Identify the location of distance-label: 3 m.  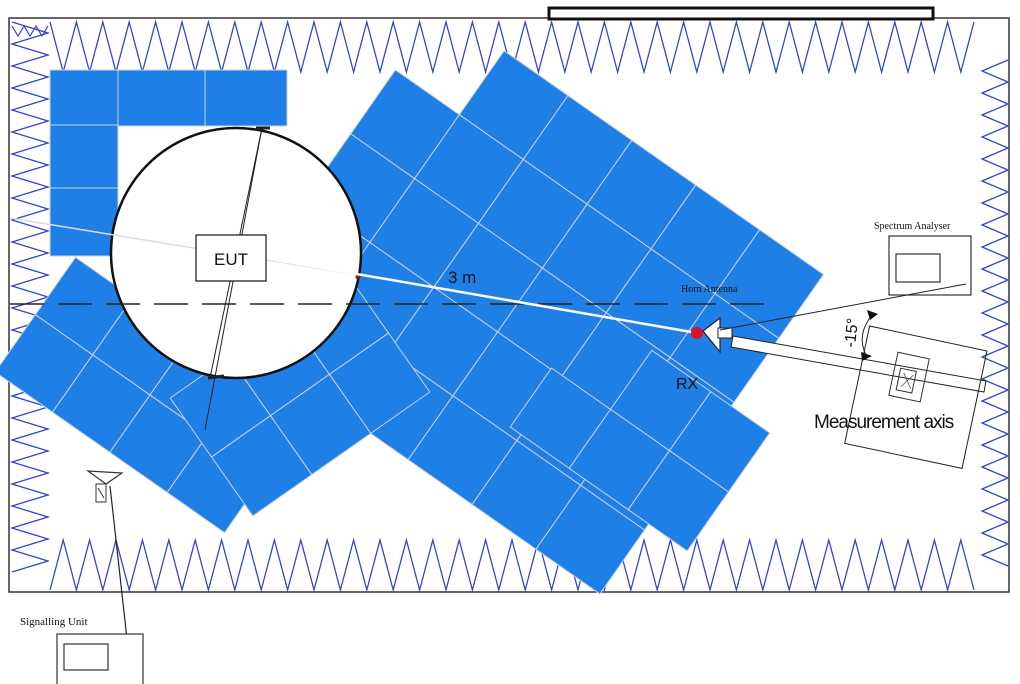
(462, 277).